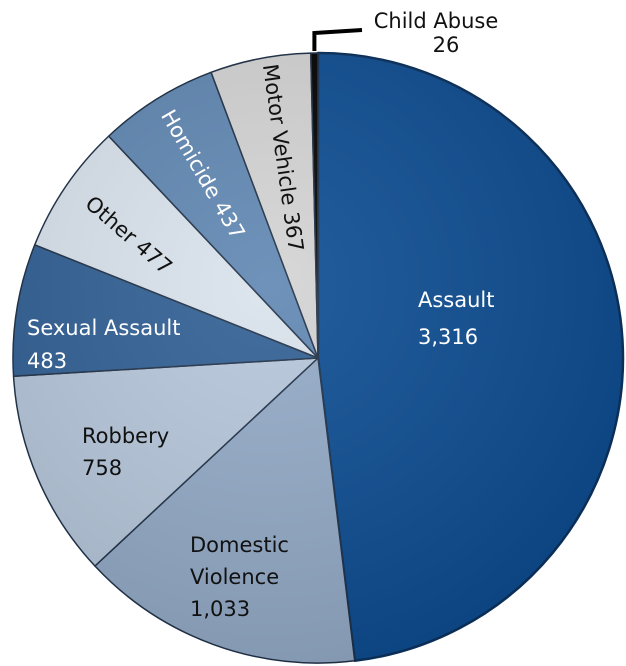 The width and height of the screenshot is (626, 666). Describe the element at coordinates (47, 361) in the screenshot. I see `value-sexual-assault: 483` at that location.